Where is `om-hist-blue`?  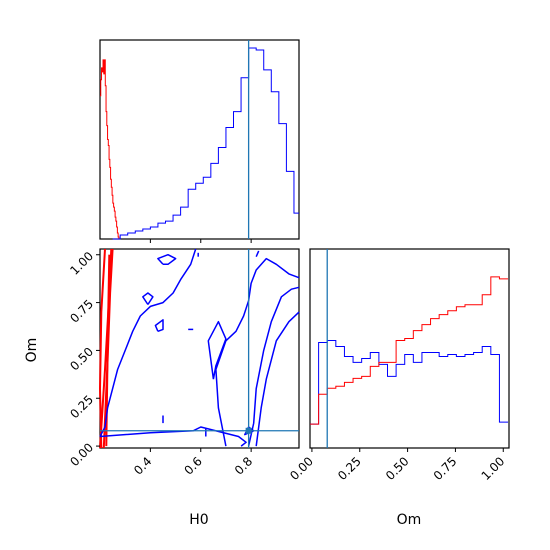 om-hist-blue is located at coordinates (409, 382).